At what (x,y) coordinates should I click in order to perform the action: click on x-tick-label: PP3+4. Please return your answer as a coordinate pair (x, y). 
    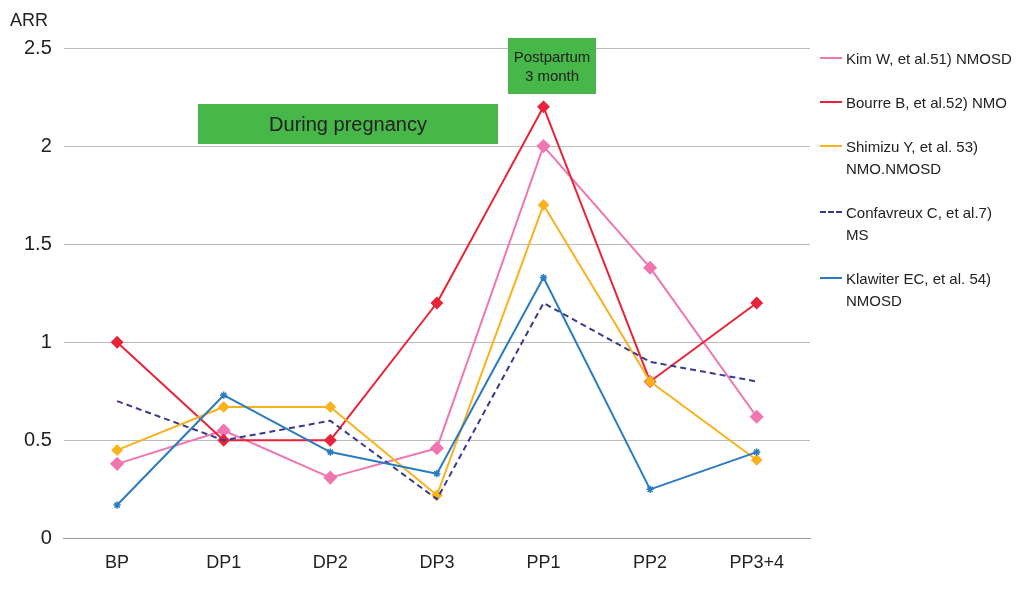
    Looking at the image, I should click on (756, 562).